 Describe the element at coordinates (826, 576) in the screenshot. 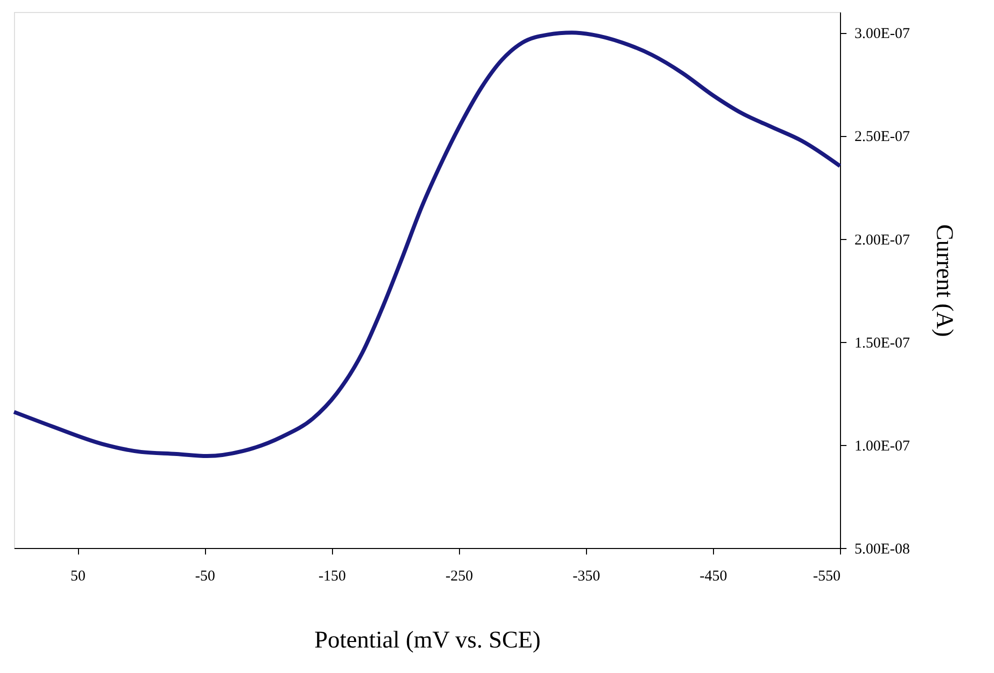

I see `x-tick-label: -550` at that location.